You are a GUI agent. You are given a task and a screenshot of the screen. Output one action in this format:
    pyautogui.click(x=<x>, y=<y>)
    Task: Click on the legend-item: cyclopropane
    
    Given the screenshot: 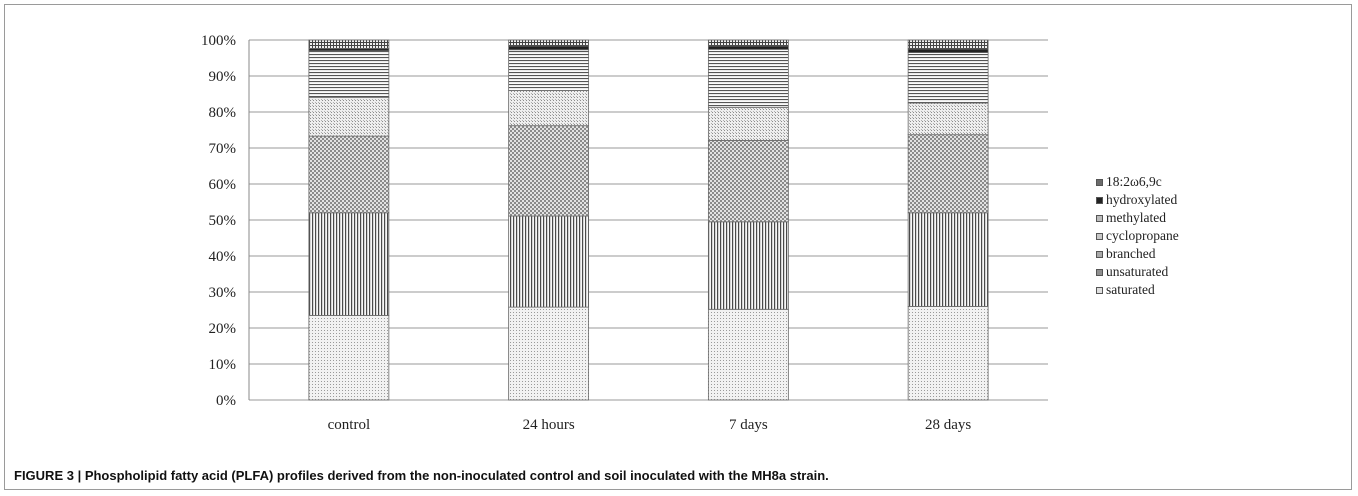 What is the action you would take?
    pyautogui.click(x=1137, y=236)
    